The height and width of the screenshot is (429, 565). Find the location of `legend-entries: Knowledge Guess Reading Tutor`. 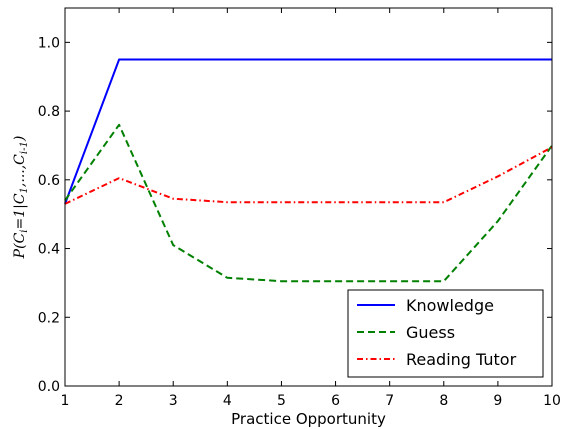

legend-entries: Knowledge Guess Reading Tutor is located at coordinates (437, 332).